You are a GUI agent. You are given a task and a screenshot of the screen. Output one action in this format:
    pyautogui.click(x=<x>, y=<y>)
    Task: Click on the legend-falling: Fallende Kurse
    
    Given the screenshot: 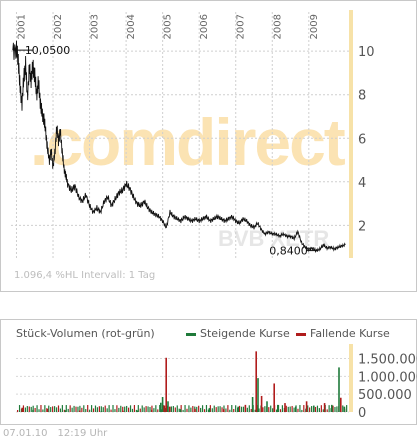 What is the action you would take?
    pyautogui.click(x=343, y=333)
    